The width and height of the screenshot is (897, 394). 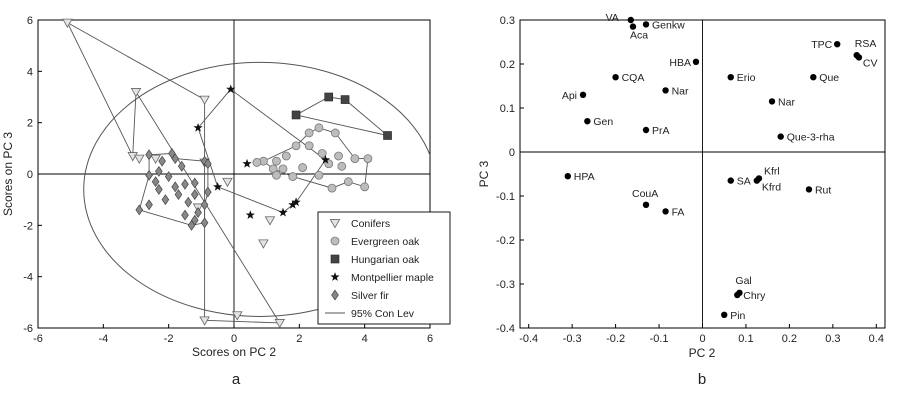 I want to click on loading-label-fa-22: FA, so click(x=678, y=212).